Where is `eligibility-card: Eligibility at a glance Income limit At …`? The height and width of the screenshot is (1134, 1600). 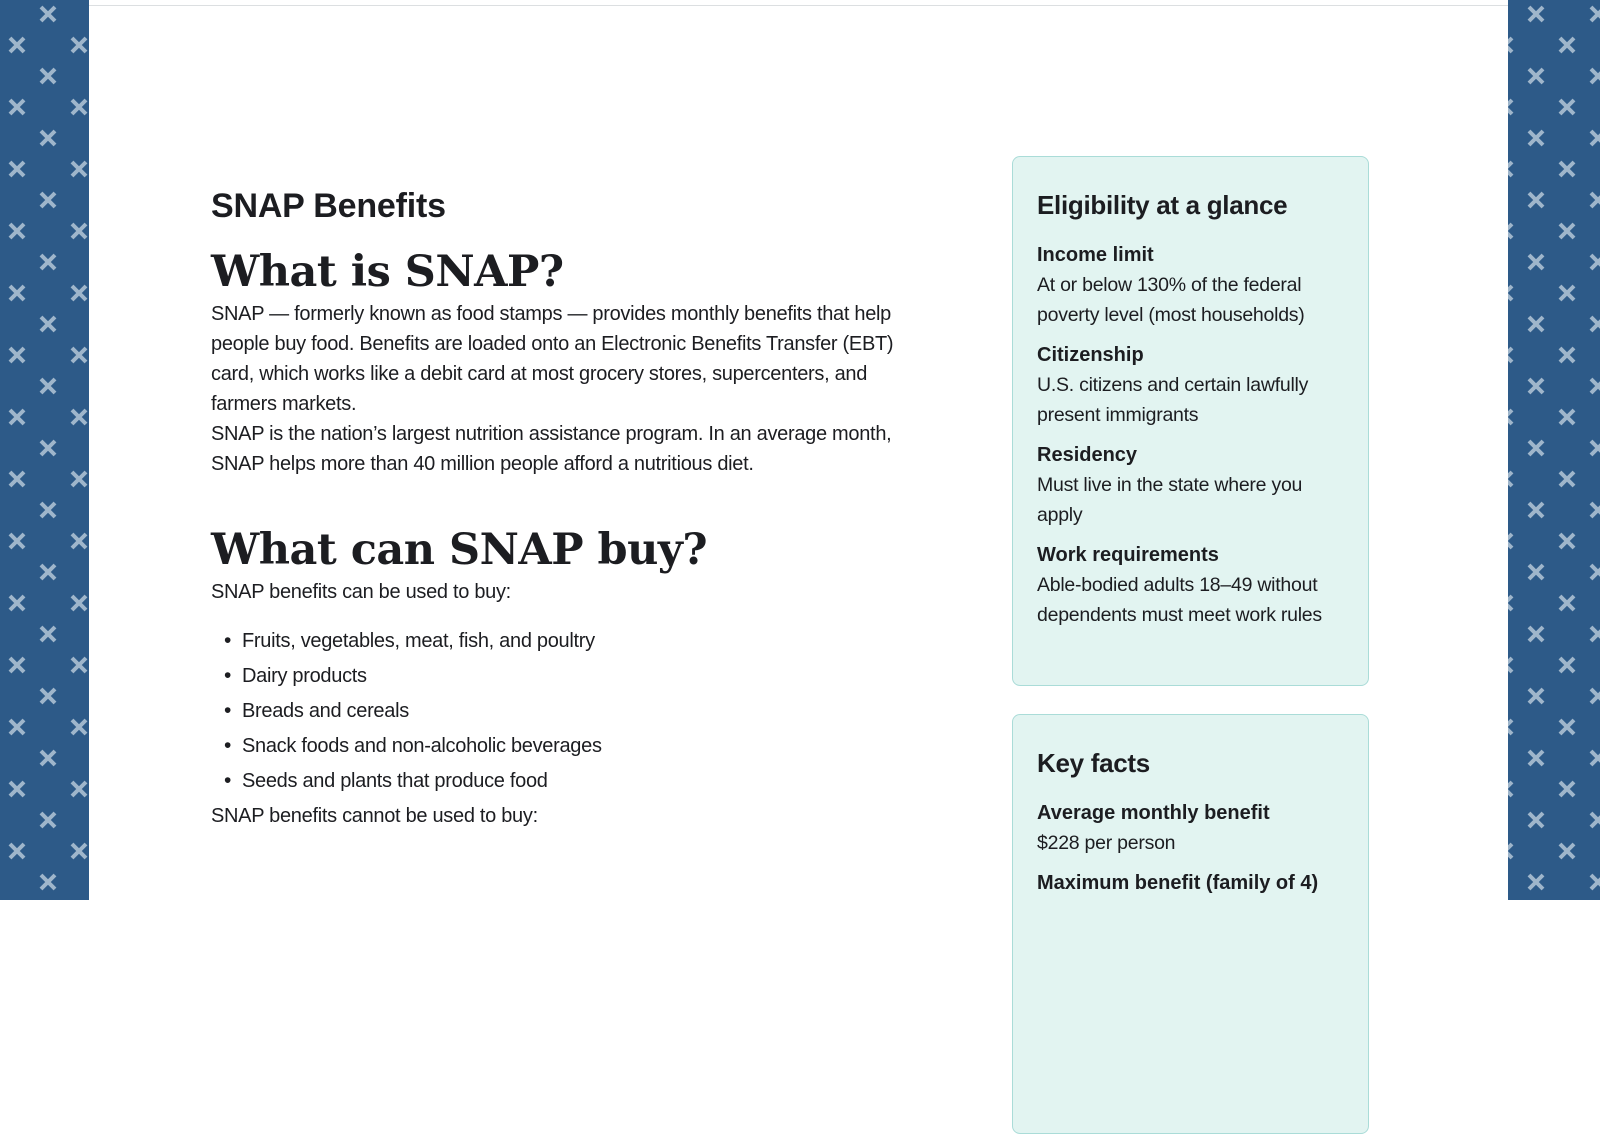
eligibility-card: Eligibility at a glance Income limit At … is located at coordinates (1190, 421).